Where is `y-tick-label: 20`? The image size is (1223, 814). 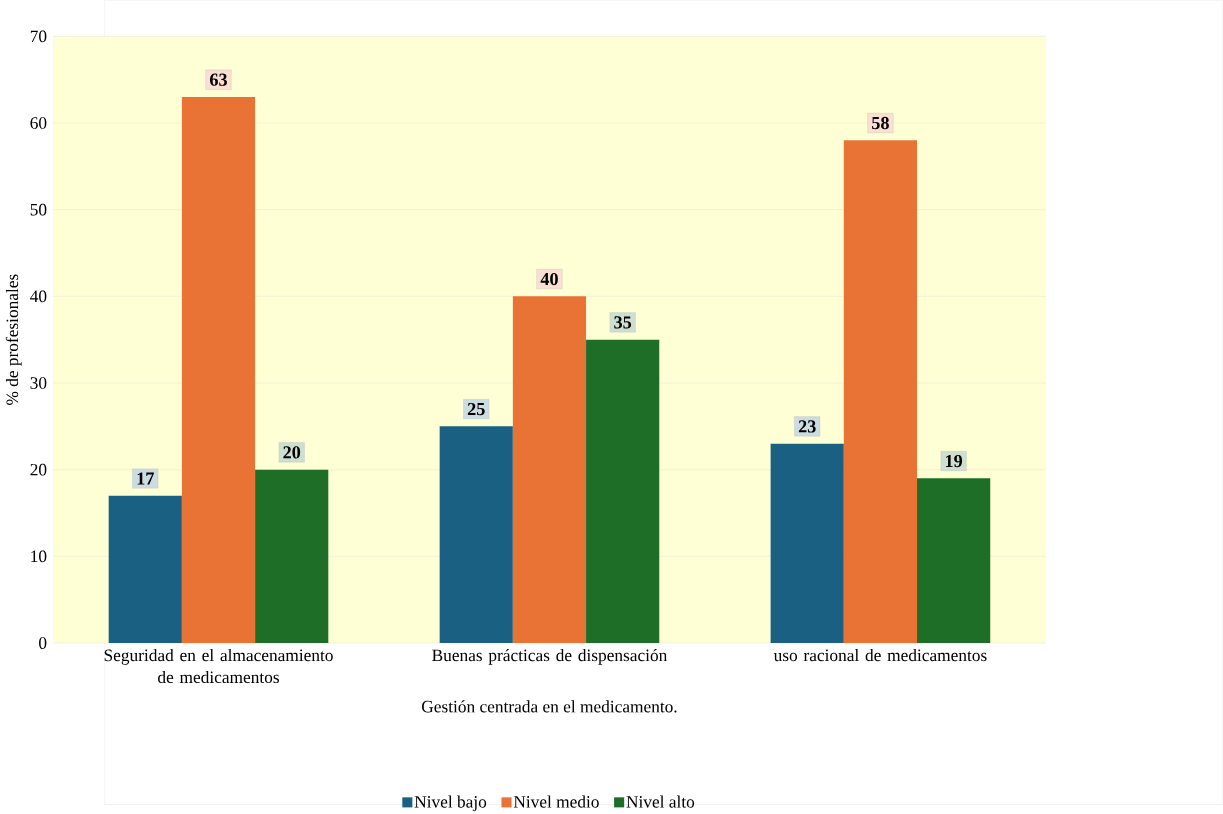 y-tick-label: 20 is located at coordinates (38, 469).